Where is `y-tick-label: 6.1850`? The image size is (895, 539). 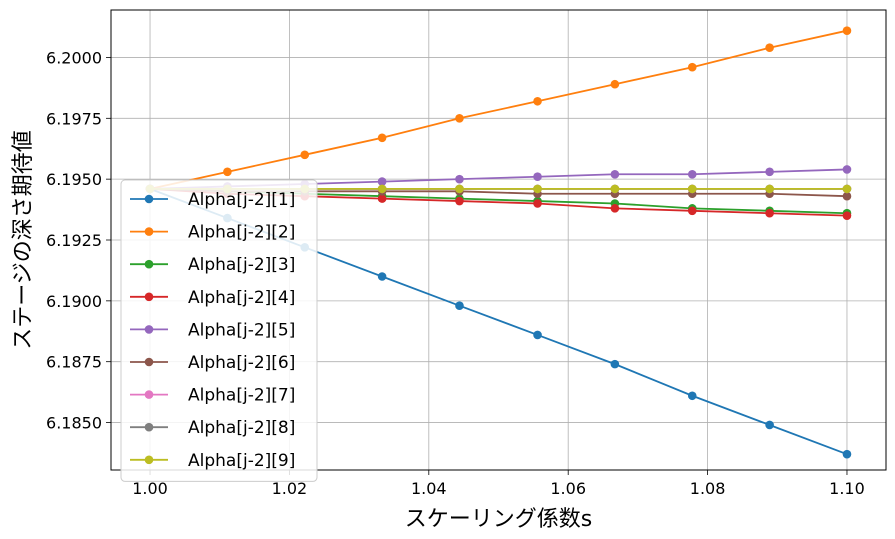
y-tick-label: 6.1850 is located at coordinates (74, 423).